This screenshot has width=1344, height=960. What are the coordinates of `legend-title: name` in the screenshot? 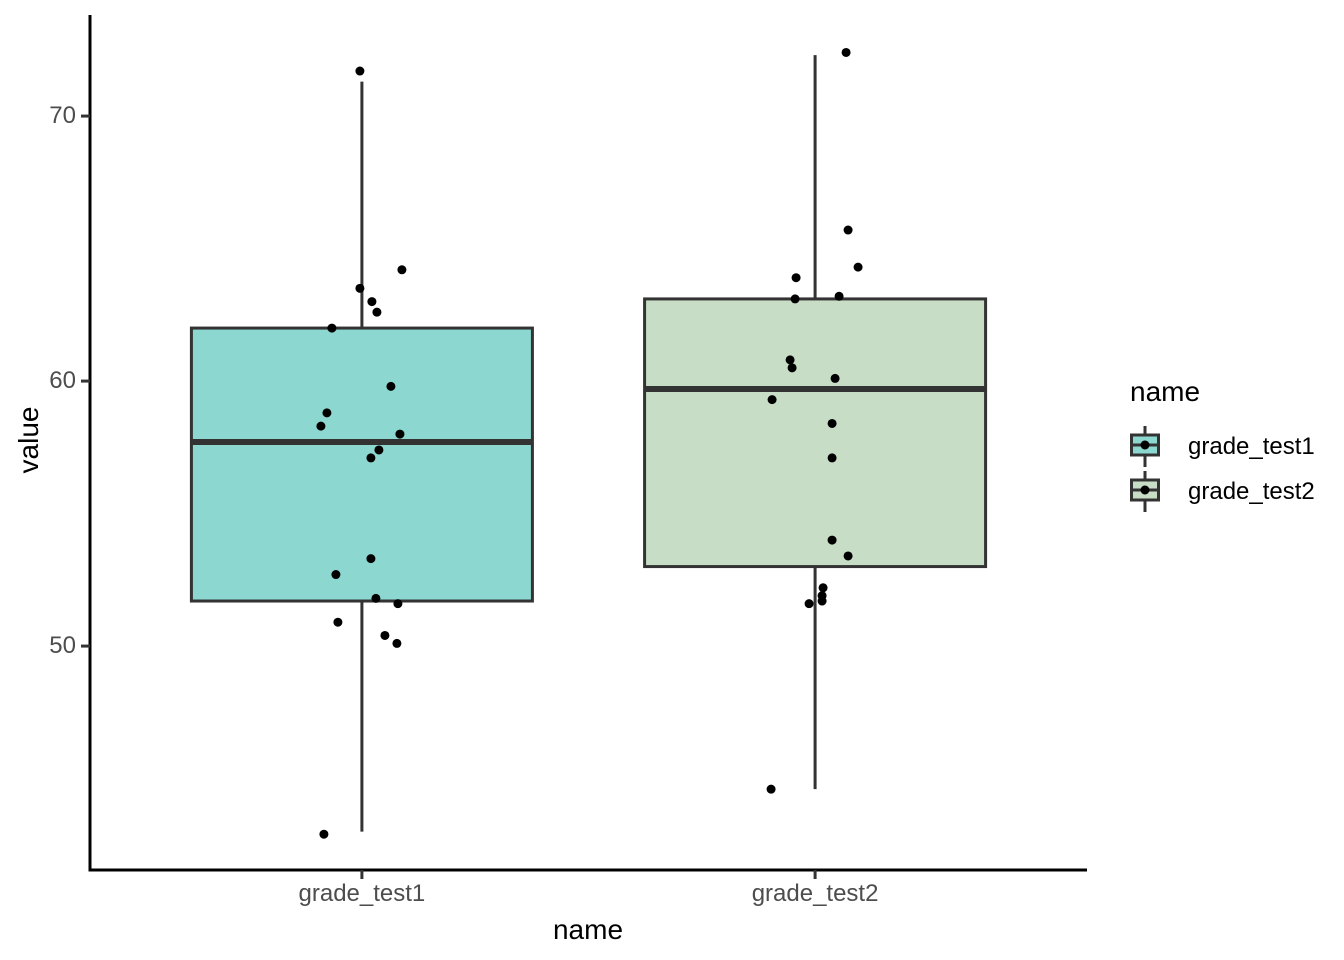 It's located at (1165, 391).